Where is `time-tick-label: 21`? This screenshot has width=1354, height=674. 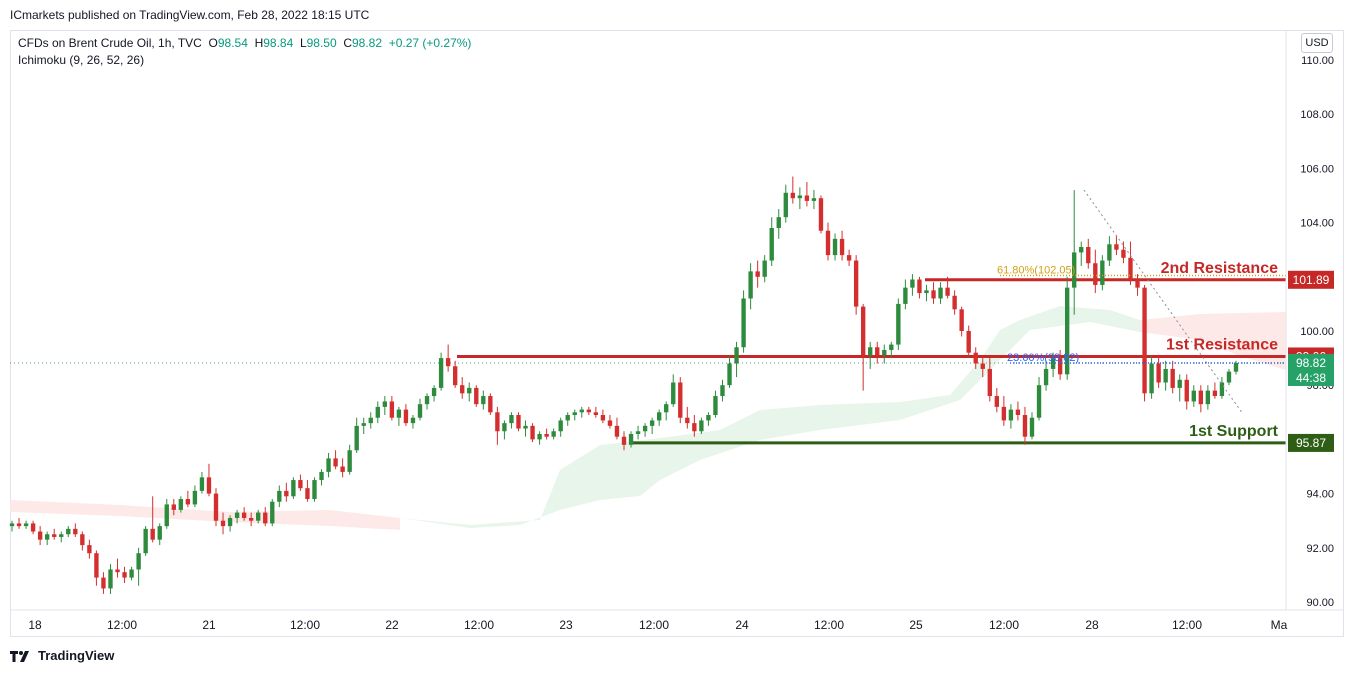 time-tick-label: 21 is located at coordinates (209, 625).